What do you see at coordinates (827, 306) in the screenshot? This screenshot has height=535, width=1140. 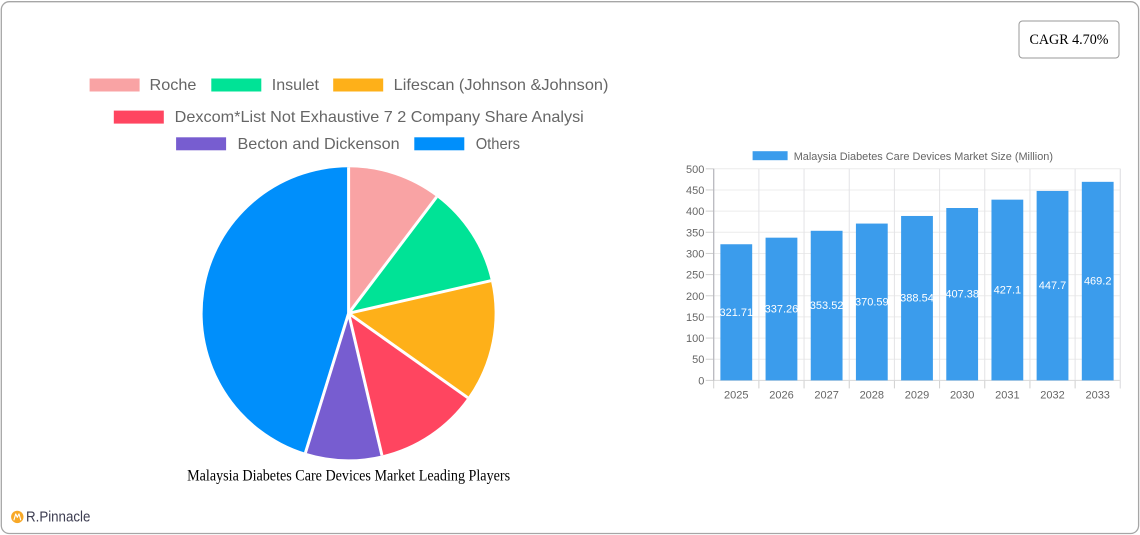 I see `svg-text: 353.52` at bounding box center [827, 306].